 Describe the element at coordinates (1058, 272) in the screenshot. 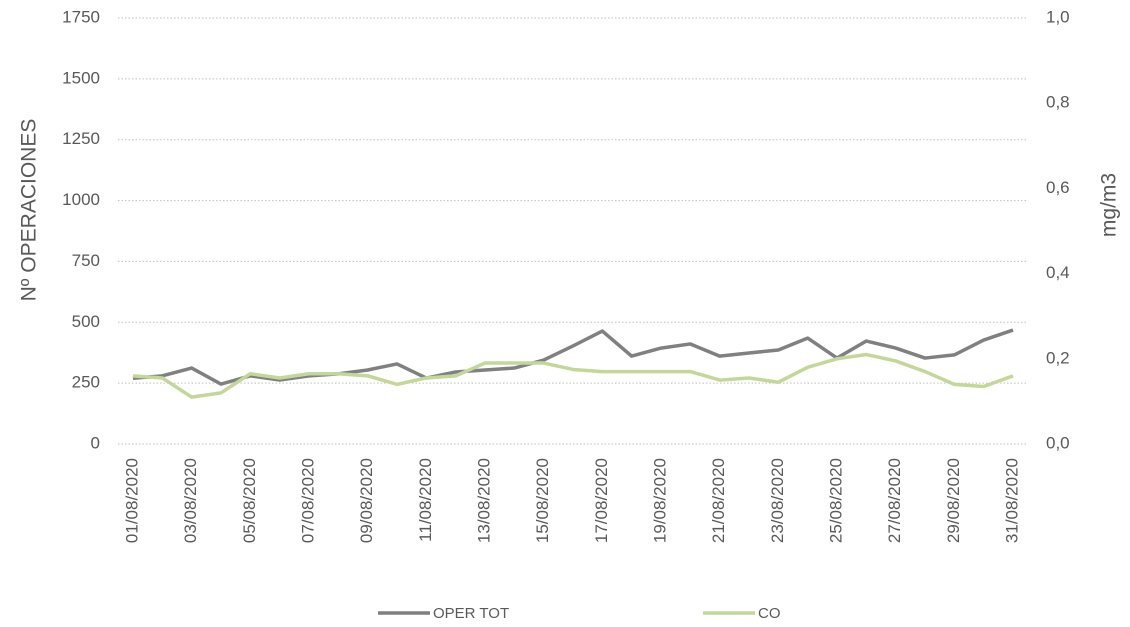

I see `y2-tick-label: 0,4` at that location.